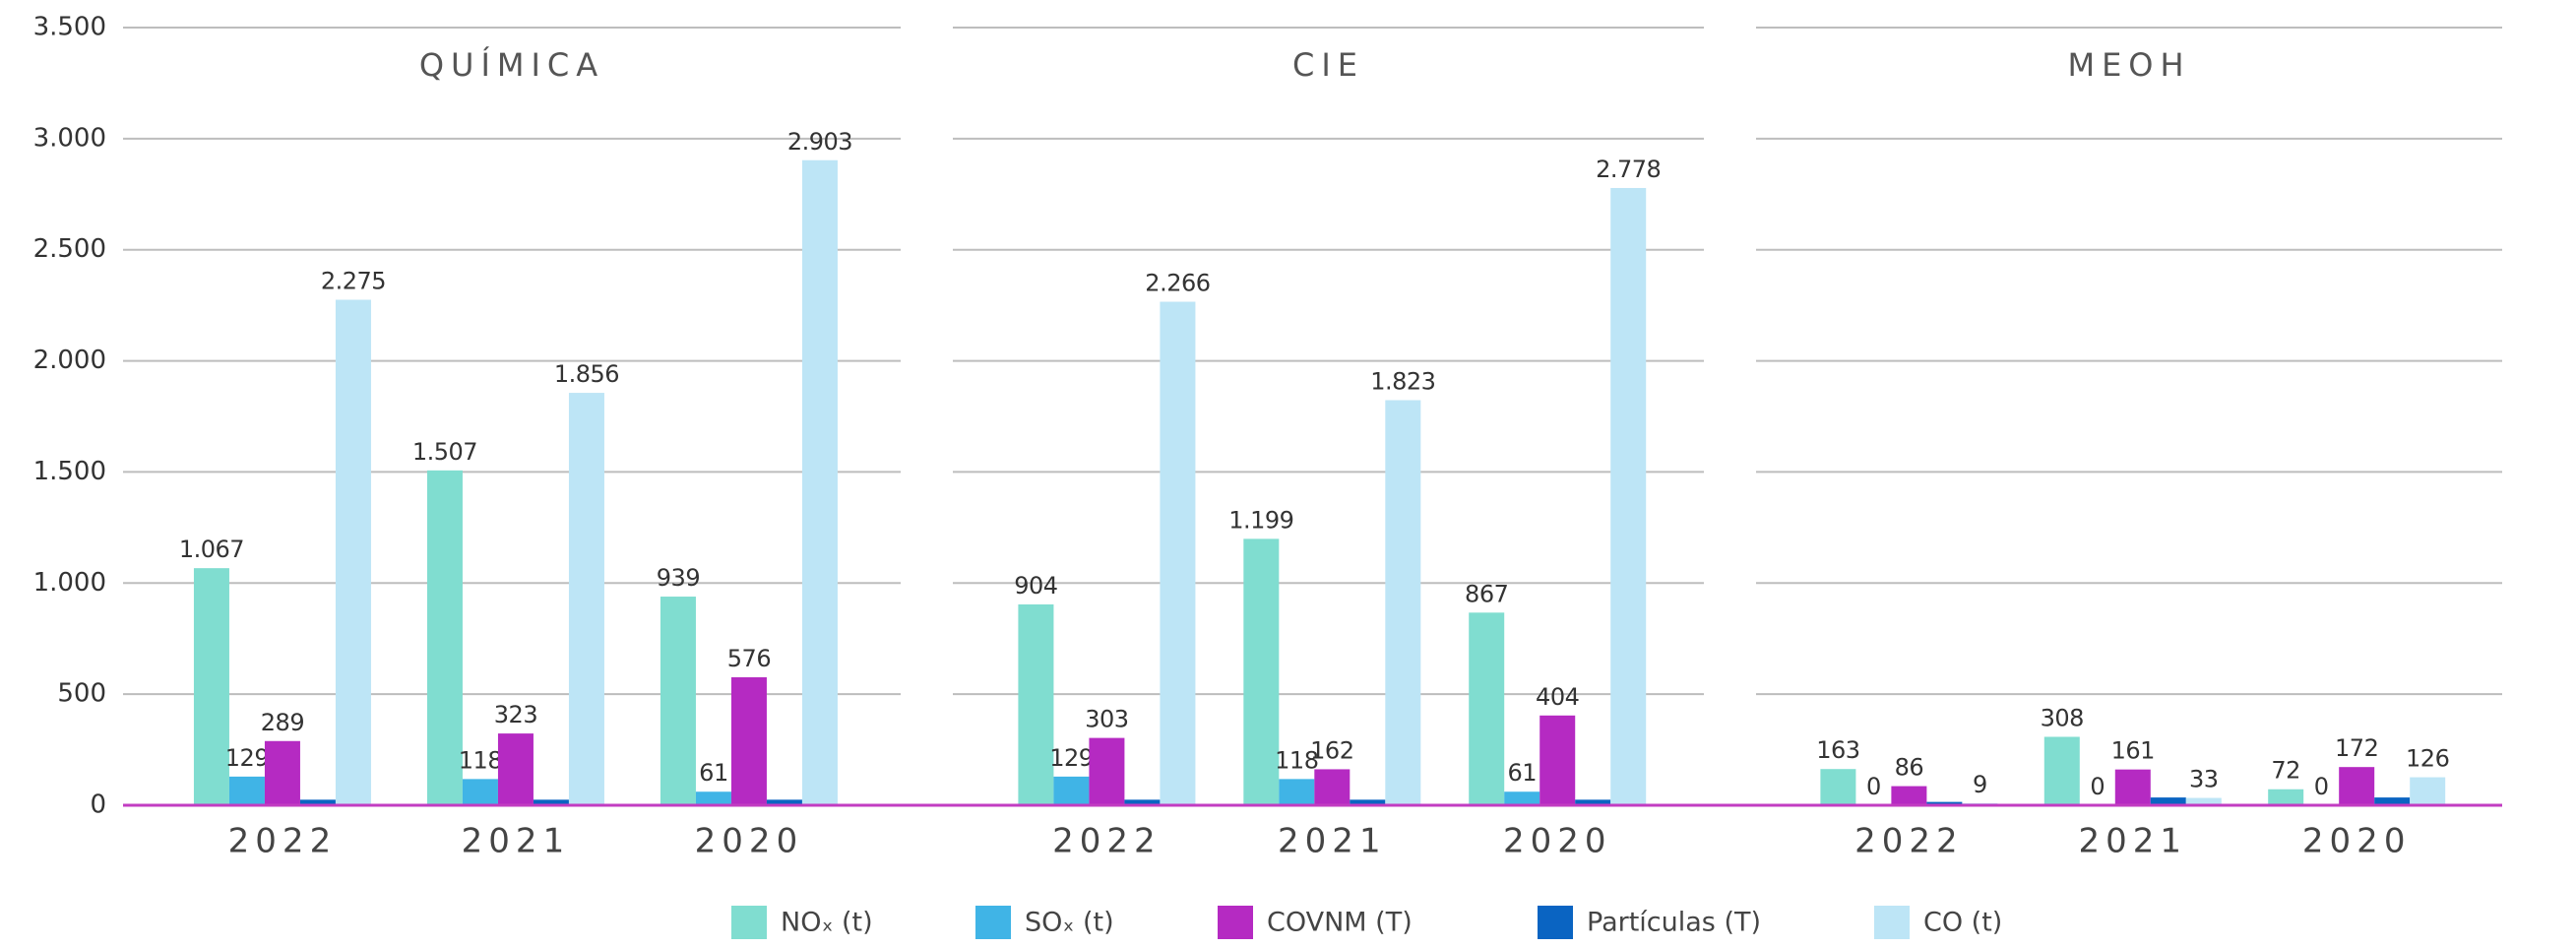  Describe the element at coordinates (1106, 720) in the screenshot. I see `value-label: 303` at that location.